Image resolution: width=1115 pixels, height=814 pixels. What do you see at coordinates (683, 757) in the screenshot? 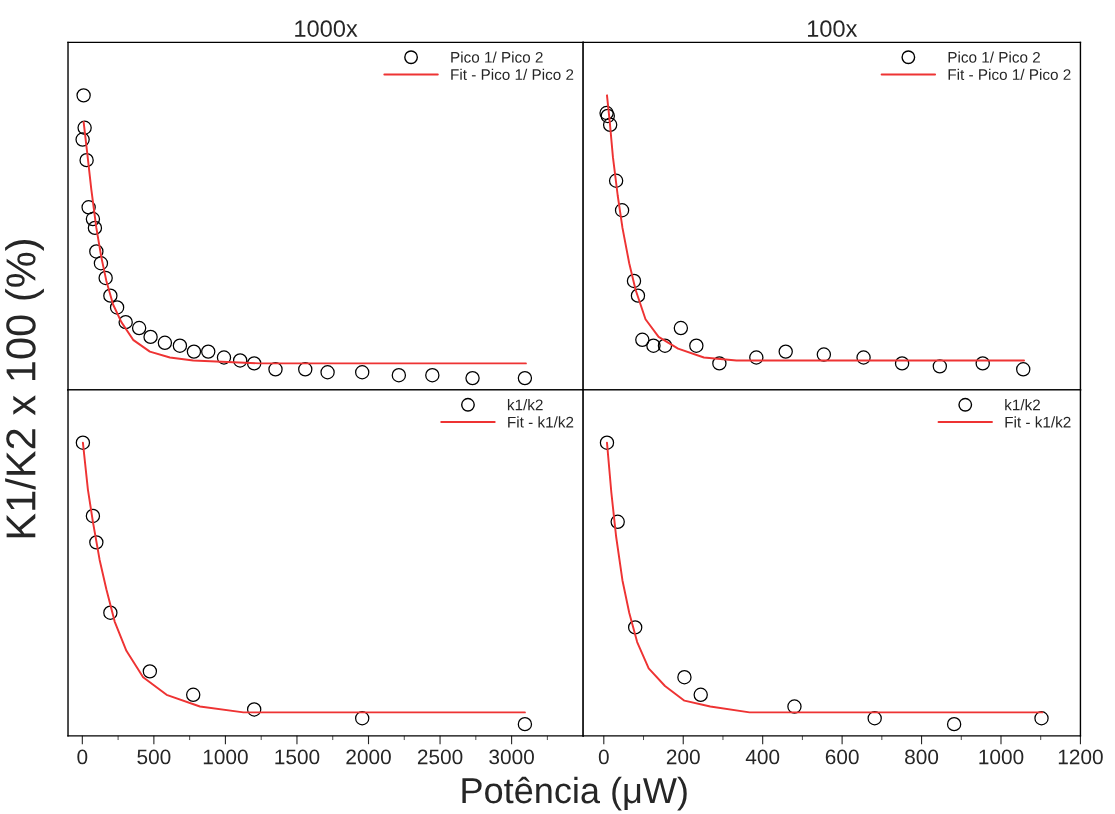
I see `x-tick-label: 200` at bounding box center [683, 757].